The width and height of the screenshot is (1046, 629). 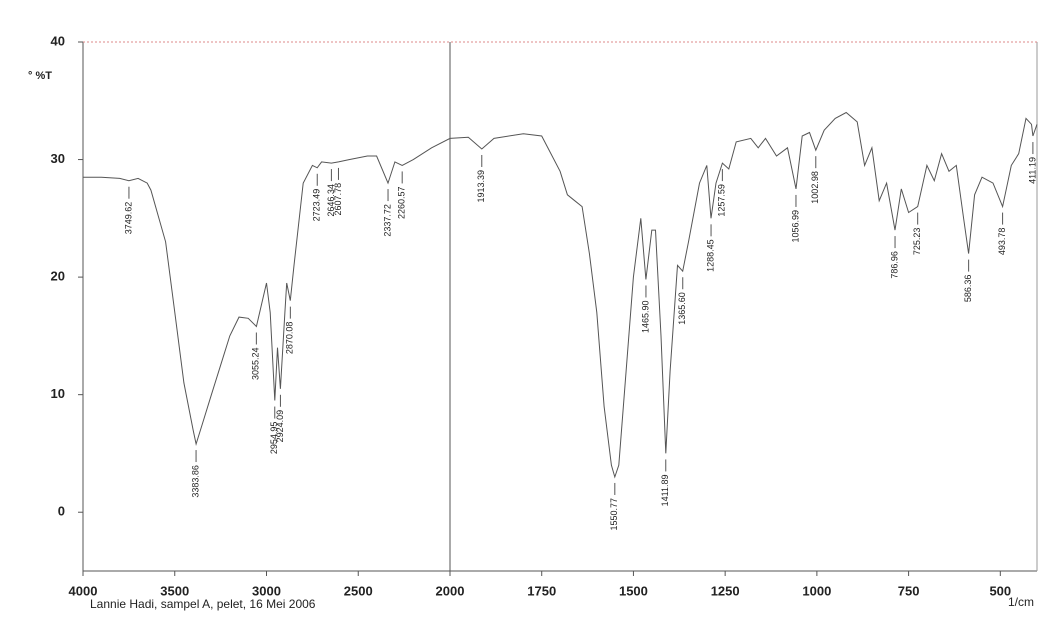 I want to click on x-tick-label: 2000, so click(x=450, y=590).